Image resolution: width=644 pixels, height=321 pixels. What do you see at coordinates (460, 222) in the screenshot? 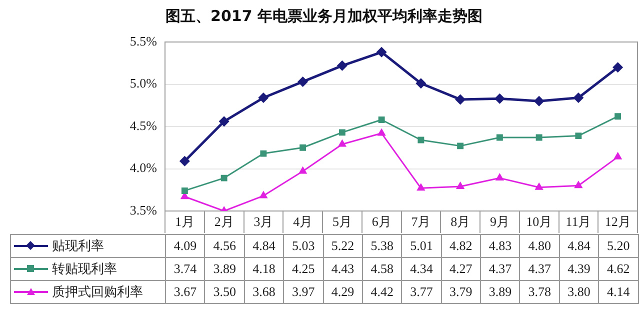
I see `x-tick-label: 8月` at bounding box center [460, 222].